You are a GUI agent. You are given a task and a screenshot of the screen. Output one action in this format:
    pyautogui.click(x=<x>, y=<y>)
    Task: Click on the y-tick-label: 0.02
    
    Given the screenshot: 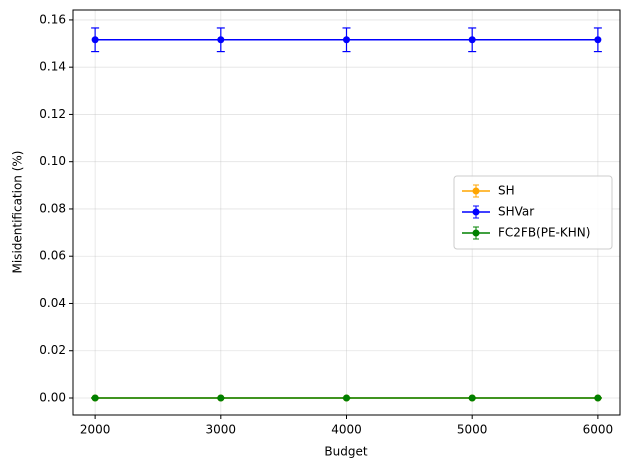 What is the action you would take?
    pyautogui.click(x=52, y=350)
    